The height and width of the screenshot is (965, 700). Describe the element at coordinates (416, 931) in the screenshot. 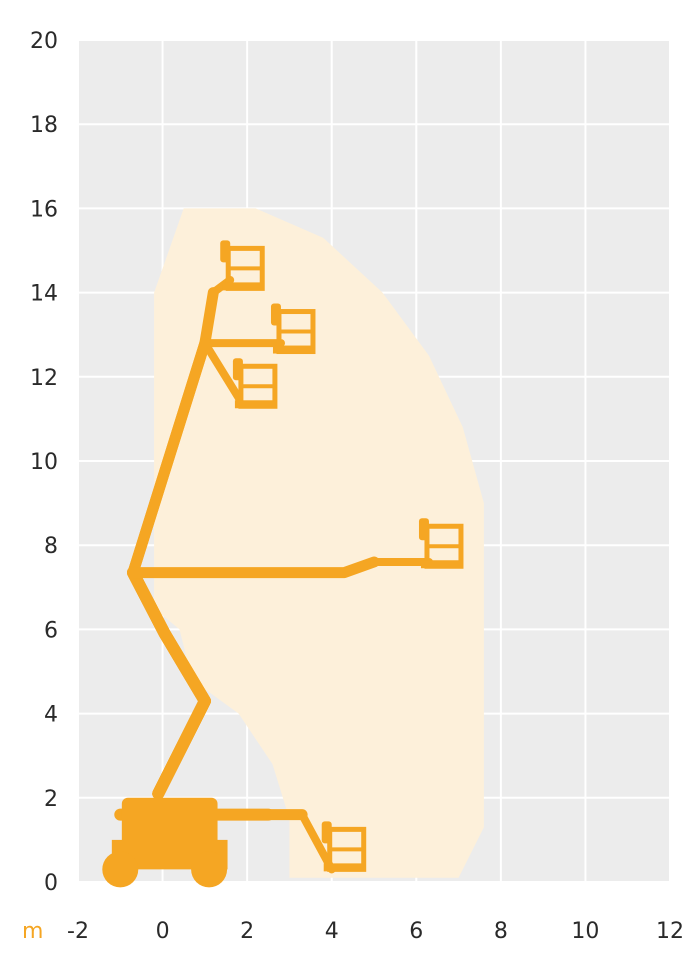

I see `x-tick-label: 6` at that location.